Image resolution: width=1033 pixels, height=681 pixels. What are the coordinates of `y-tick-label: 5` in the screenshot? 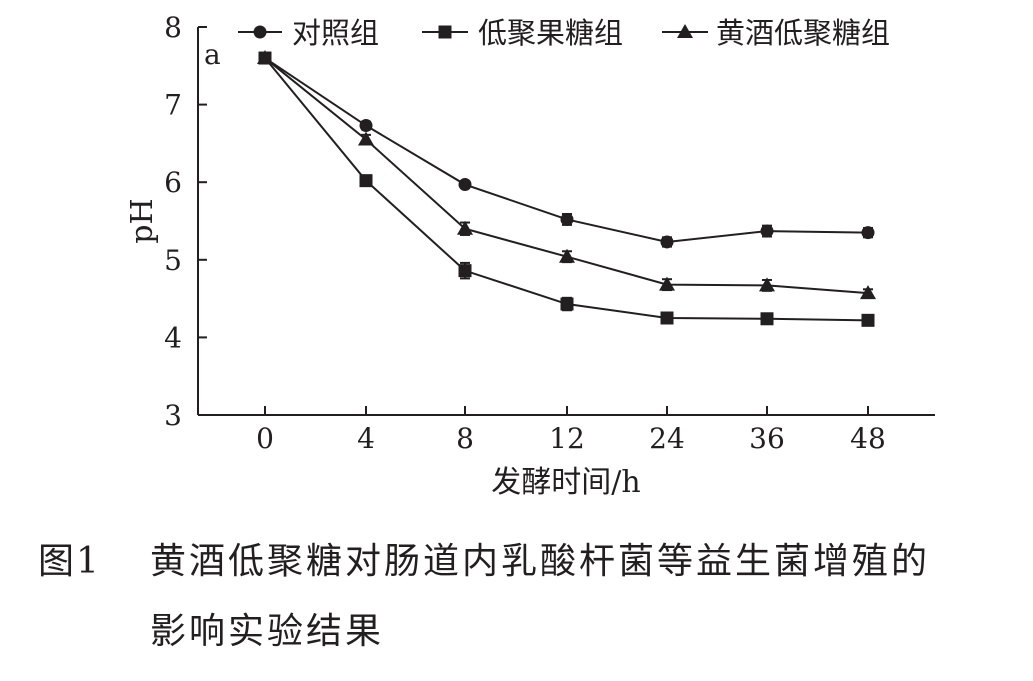 It's located at (173, 260).